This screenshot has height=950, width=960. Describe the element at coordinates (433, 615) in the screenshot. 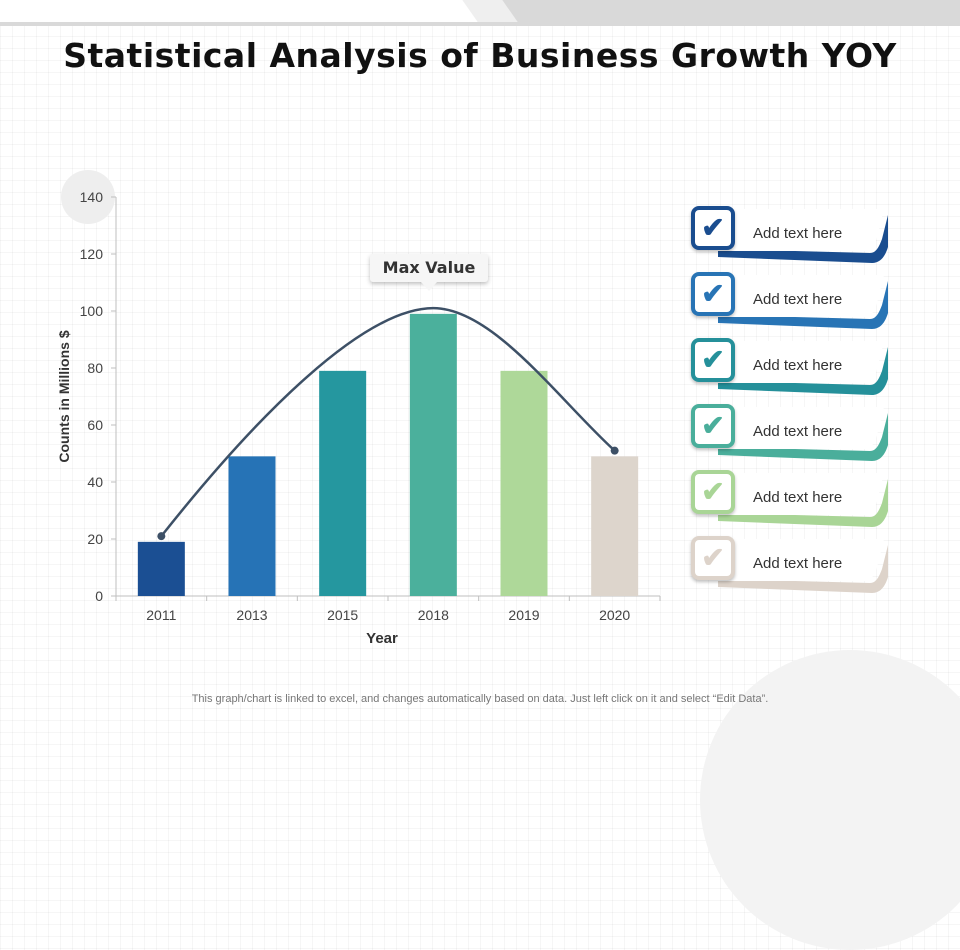

I see `x-tick-label: 2018` at that location.